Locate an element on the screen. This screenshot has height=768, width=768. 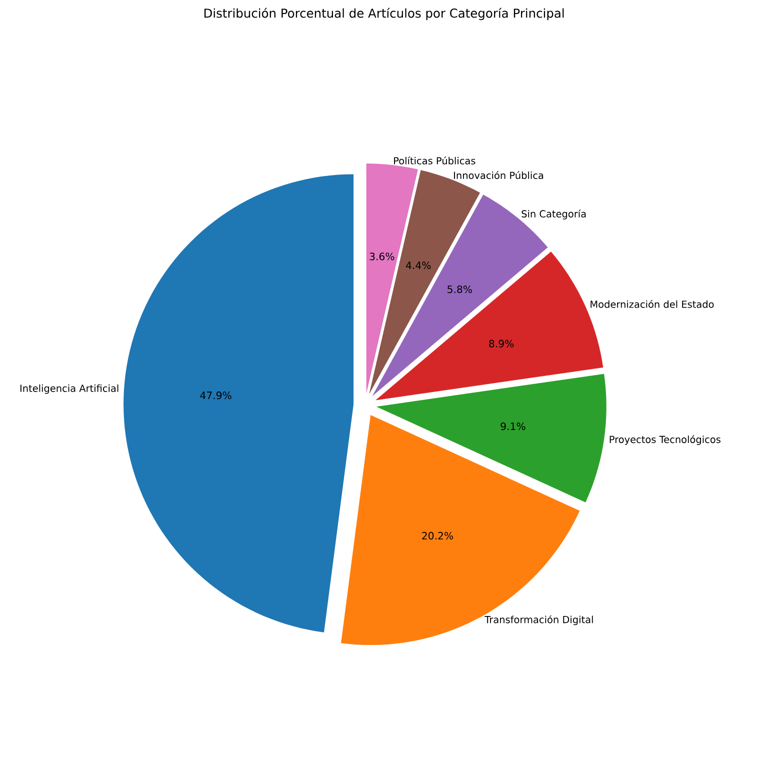
data-label: 47.9% is located at coordinates (216, 396).